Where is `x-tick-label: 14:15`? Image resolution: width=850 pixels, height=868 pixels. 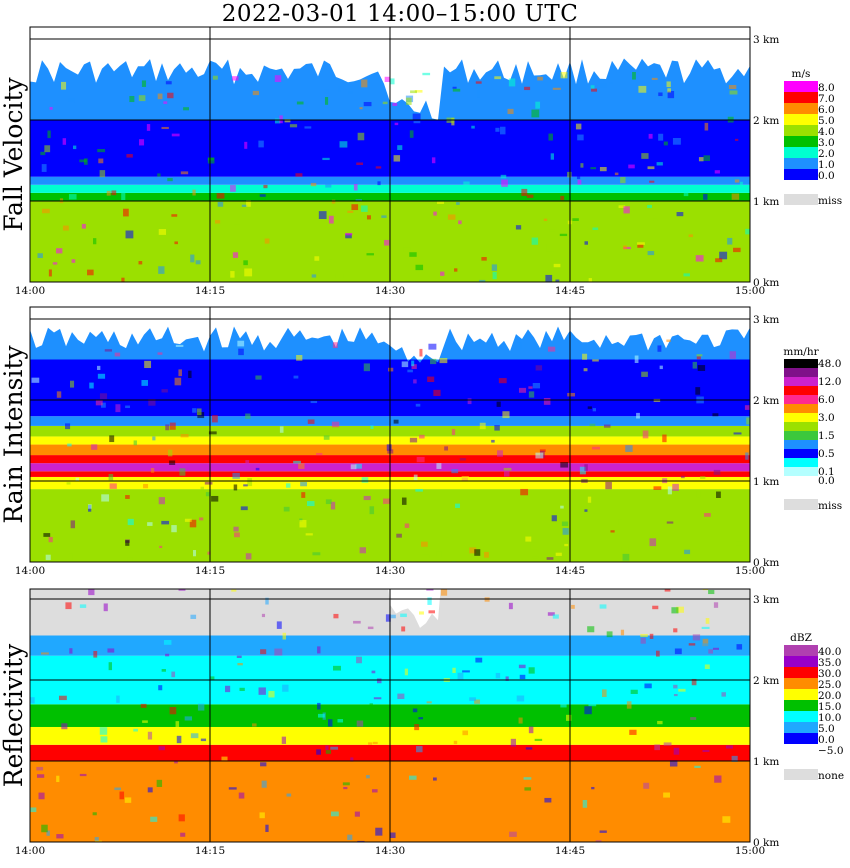 x-tick-label: 14:15 is located at coordinates (210, 571).